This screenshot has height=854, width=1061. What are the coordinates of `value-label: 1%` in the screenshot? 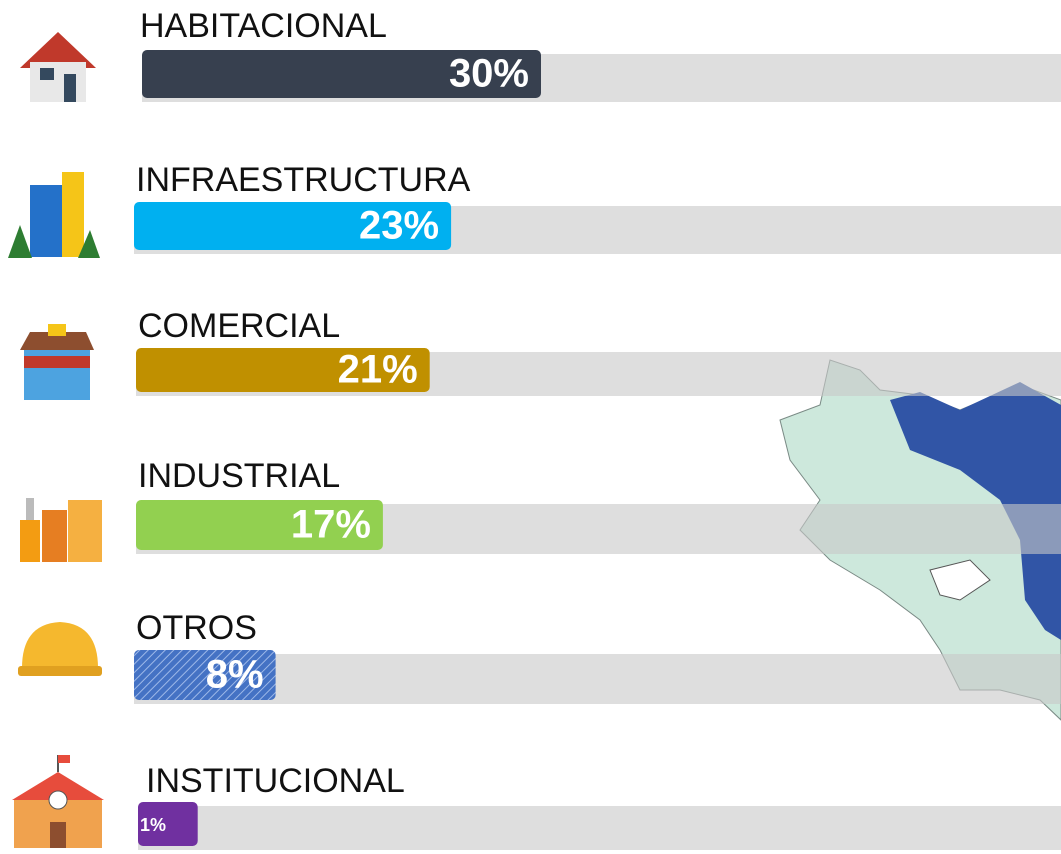 It's located at (153, 825).